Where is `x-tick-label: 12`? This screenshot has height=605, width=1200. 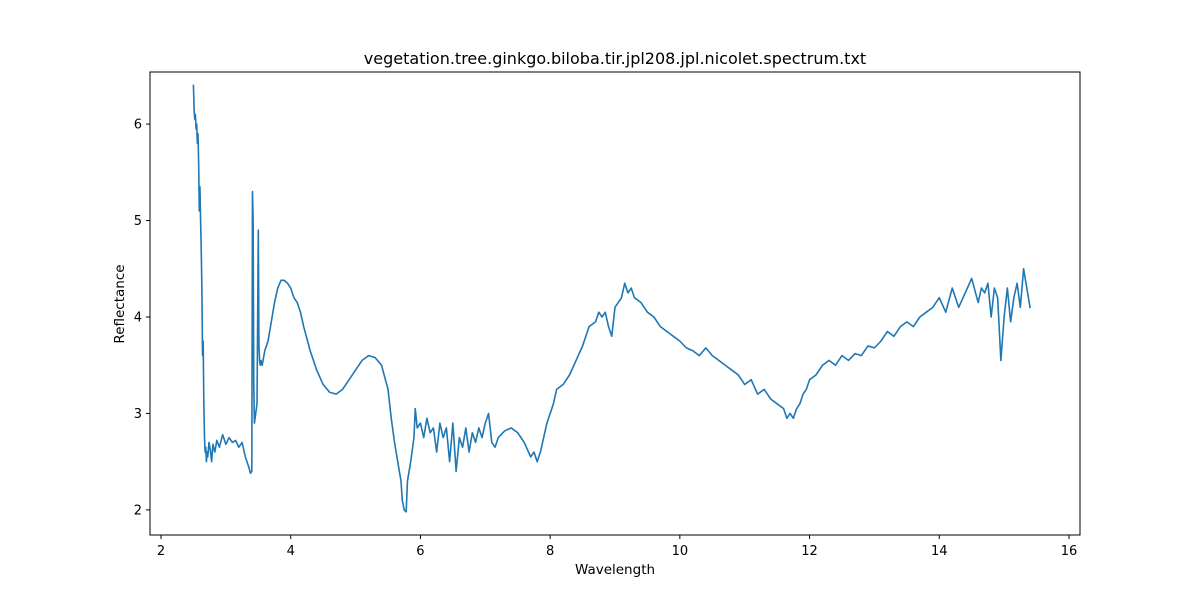
x-tick-label: 12 is located at coordinates (809, 551).